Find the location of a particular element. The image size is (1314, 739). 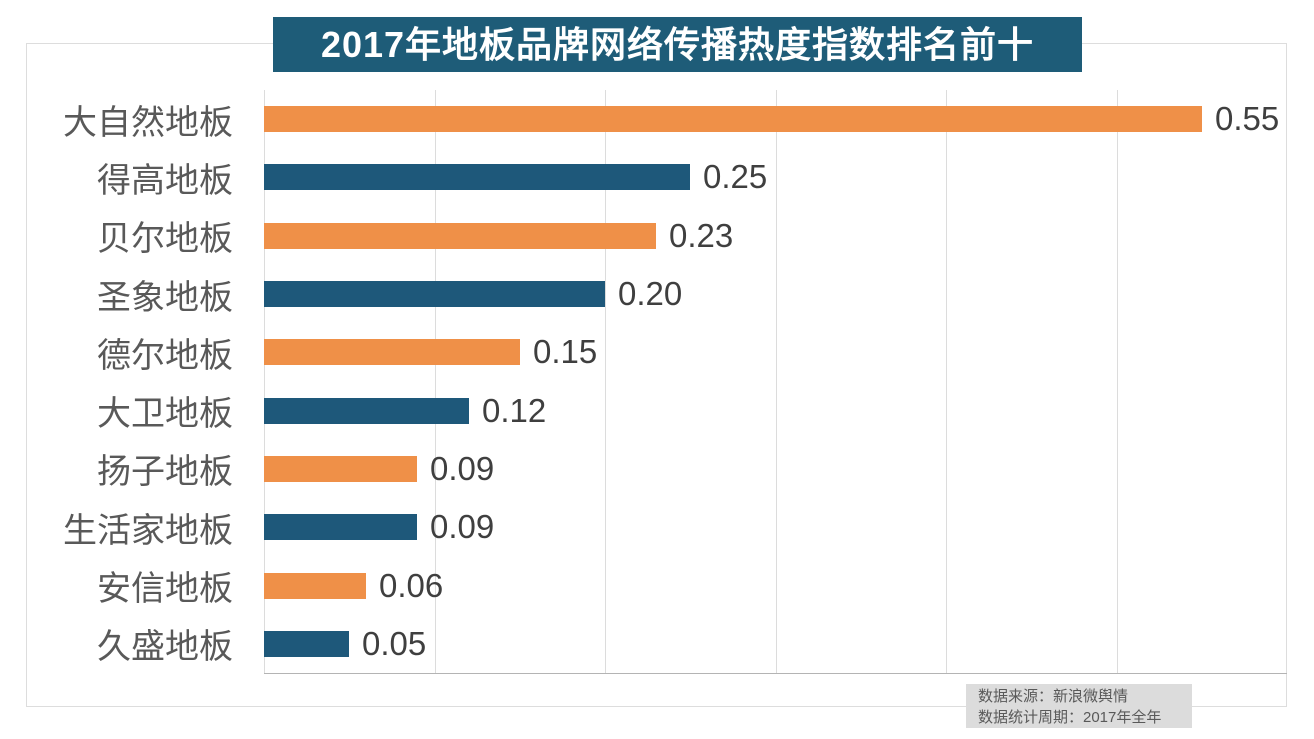

category-label: 生活家地板 is located at coordinates (148, 530).